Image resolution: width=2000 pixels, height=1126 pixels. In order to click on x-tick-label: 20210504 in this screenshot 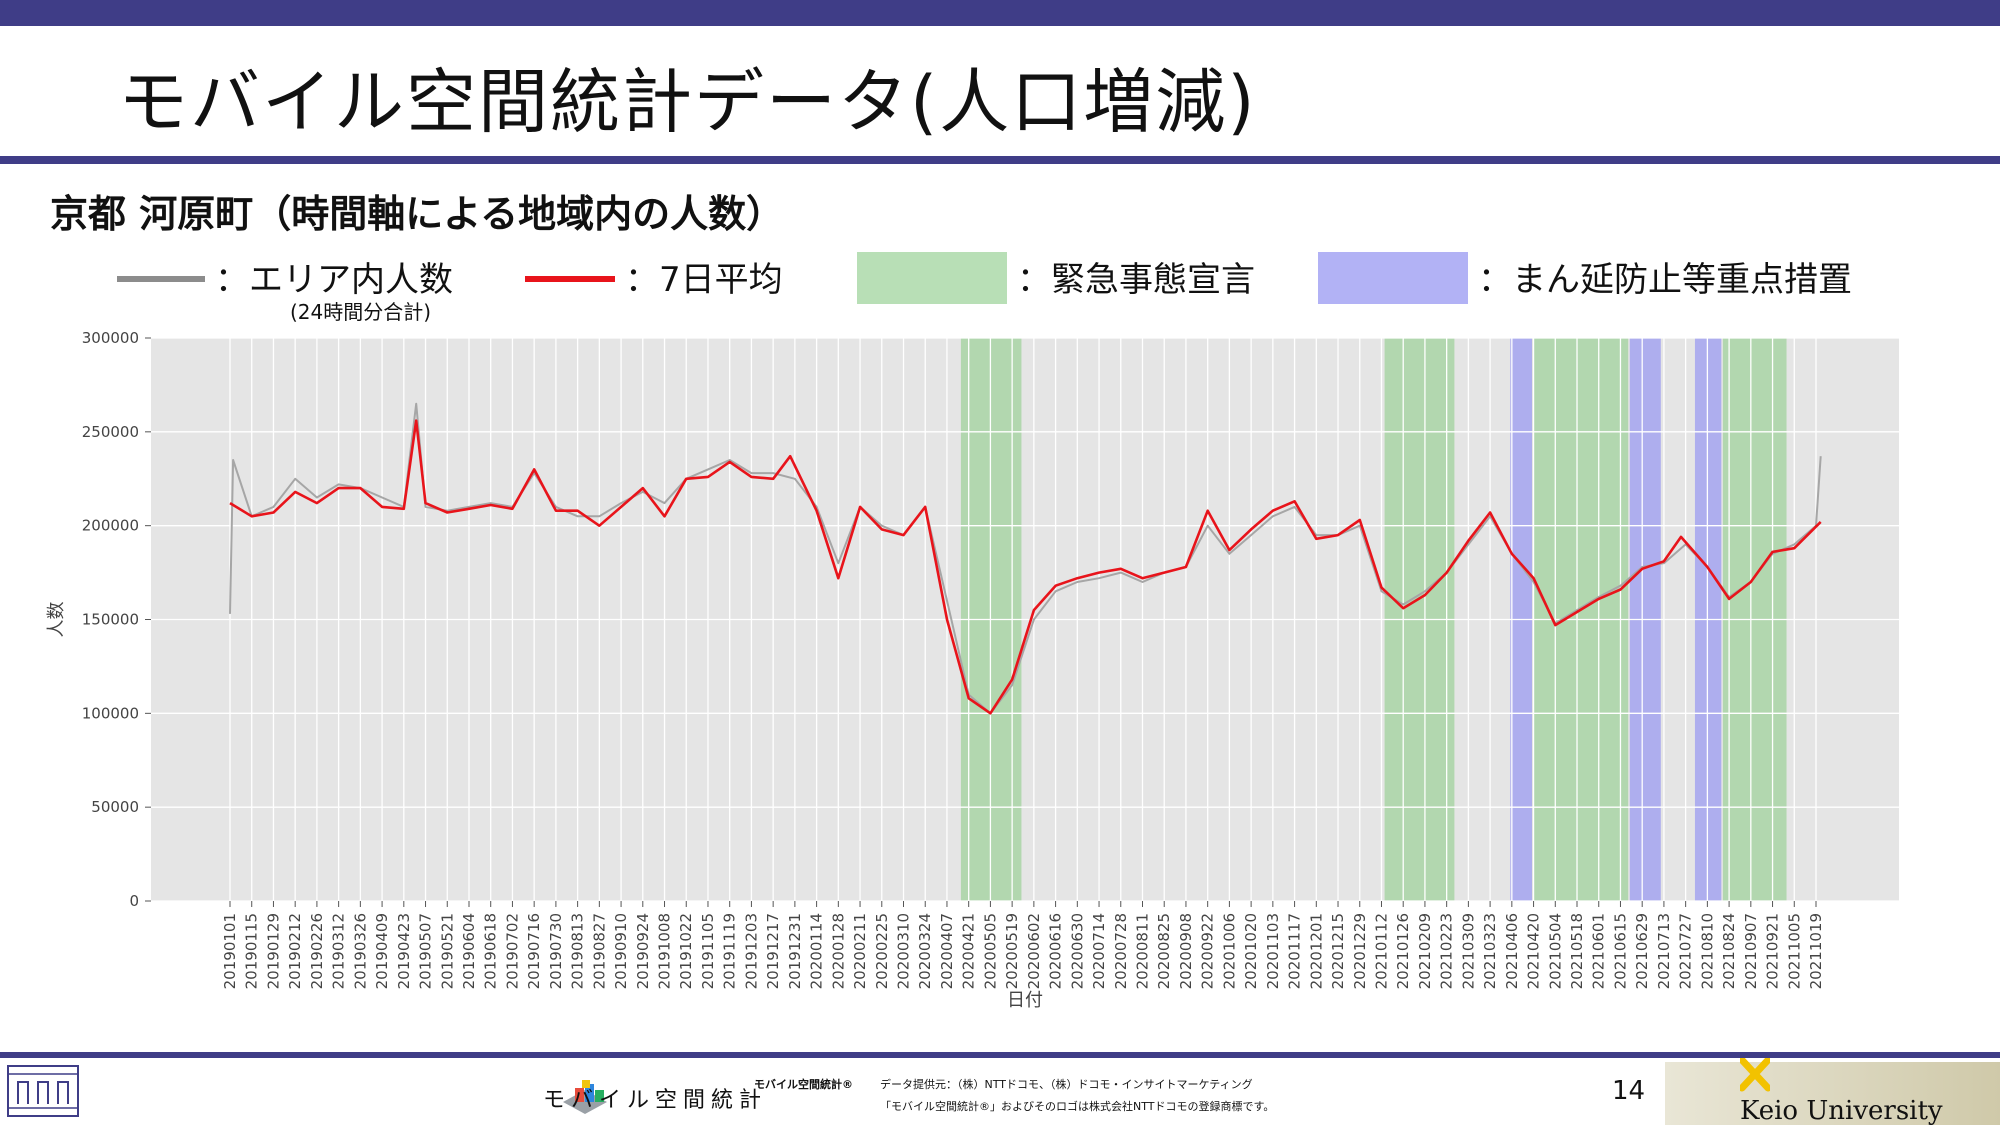, I will do `click(1555, 951)`.